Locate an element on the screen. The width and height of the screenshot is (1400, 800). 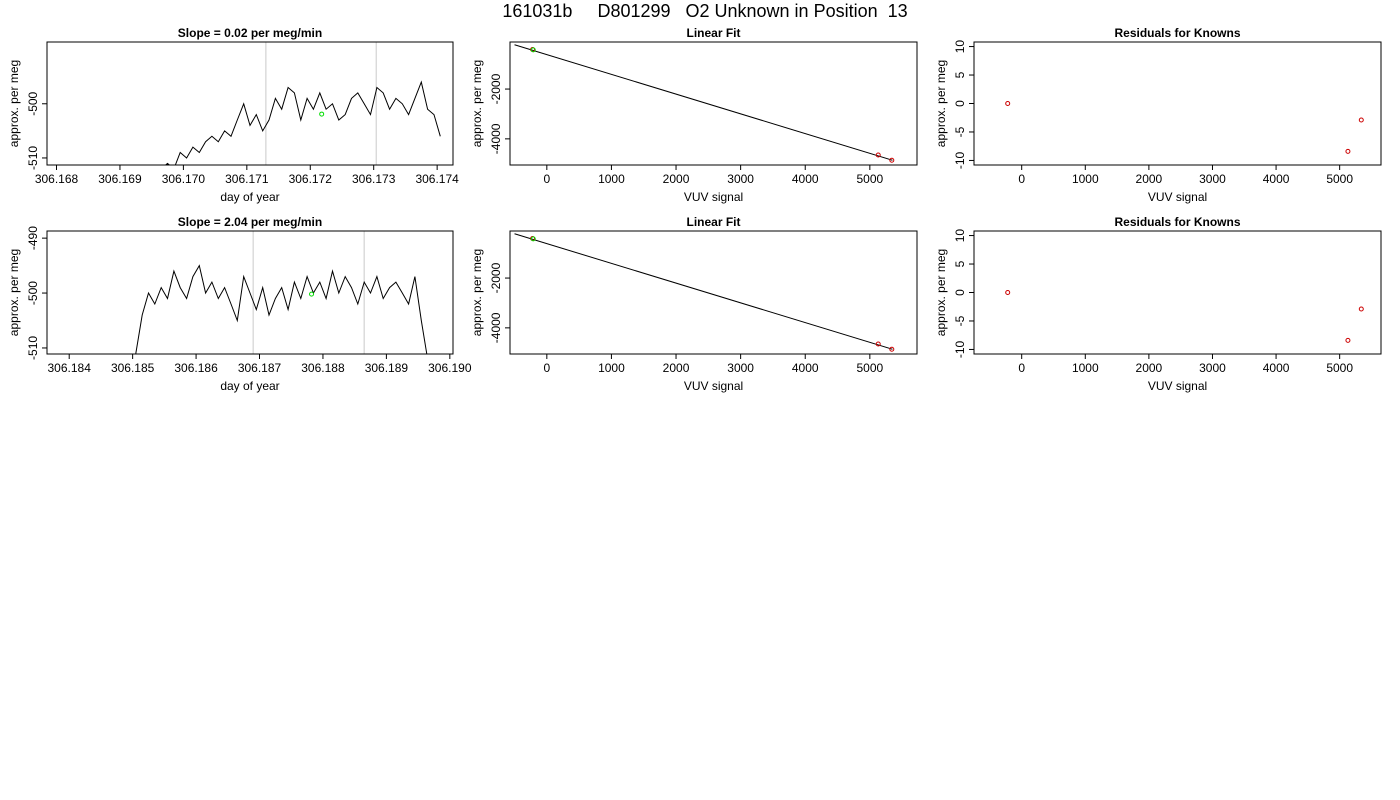
x-tick-label: 306.174 is located at coordinates (437, 179).